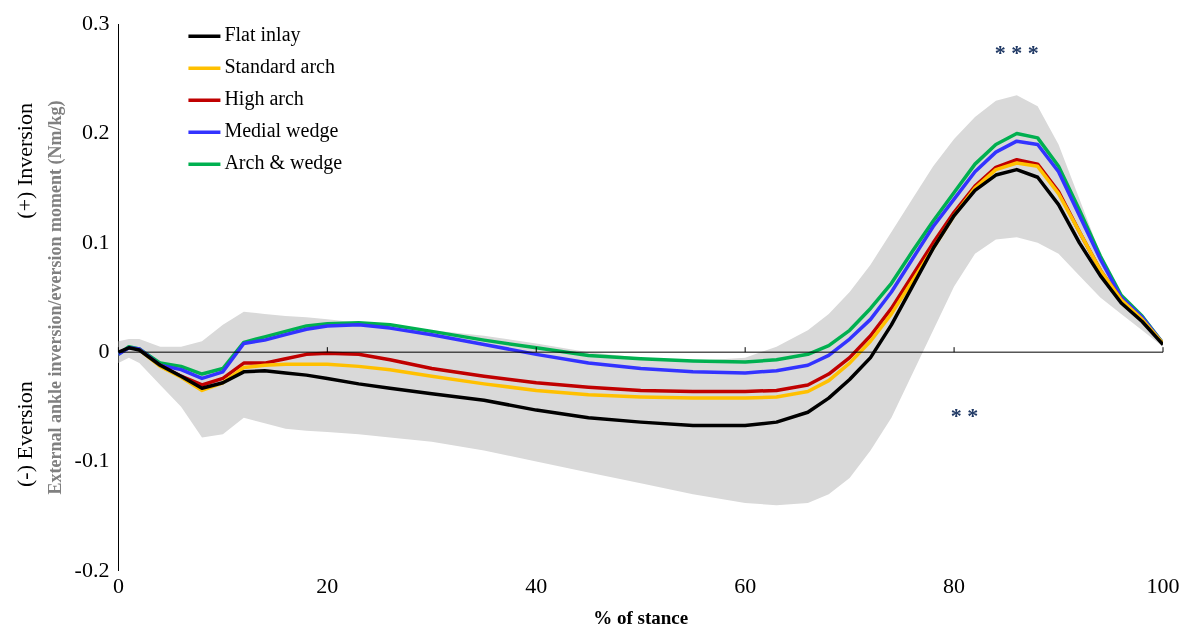 This screenshot has height=642, width=1191. I want to click on x-tick-label: 100, so click(1163, 585).